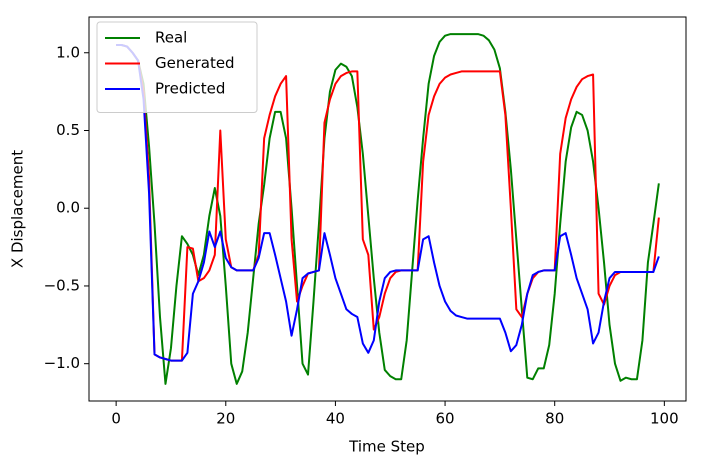 The width and height of the screenshot is (704, 475). I want to click on x-tick-label: 0, so click(116, 419).